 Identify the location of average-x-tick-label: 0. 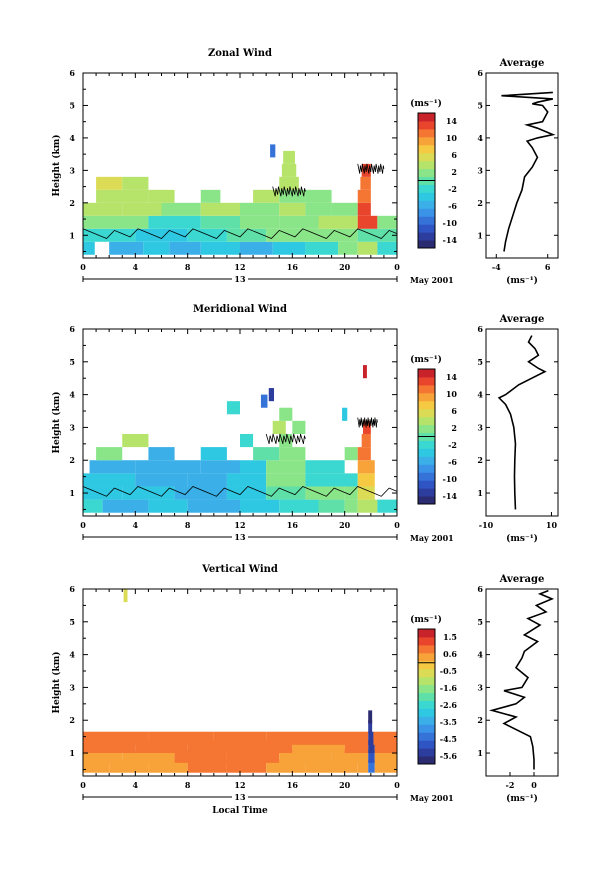
(534, 785).